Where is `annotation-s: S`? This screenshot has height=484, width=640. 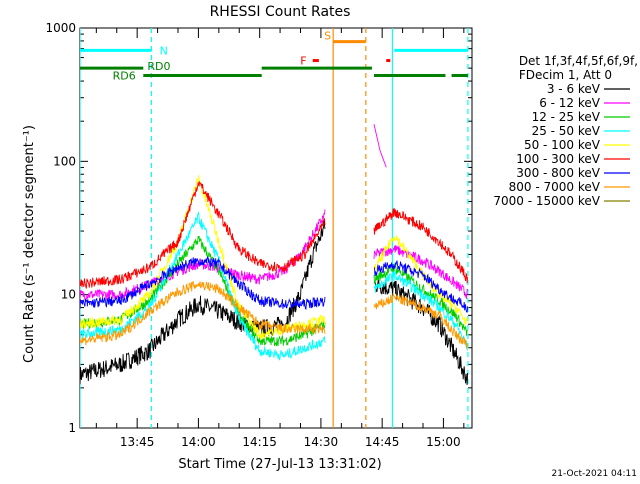 annotation-s: S is located at coordinates (327, 35).